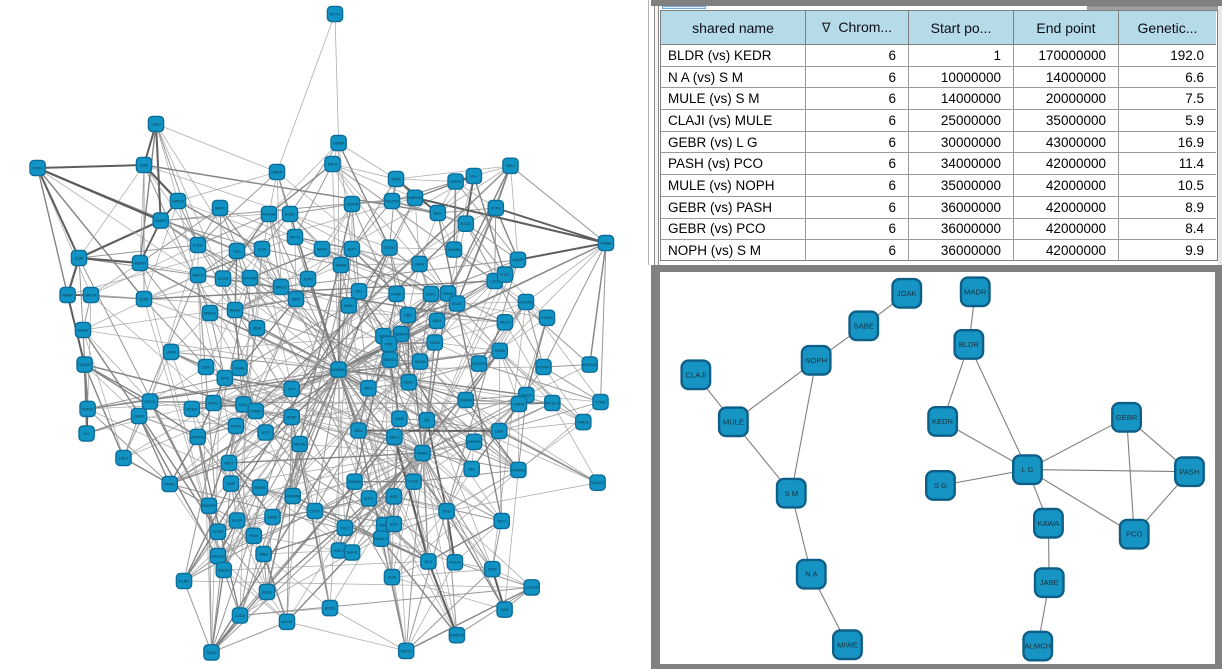  Describe the element at coordinates (394, 524) in the screenshot. I see `svg-text: RFN` at that location.